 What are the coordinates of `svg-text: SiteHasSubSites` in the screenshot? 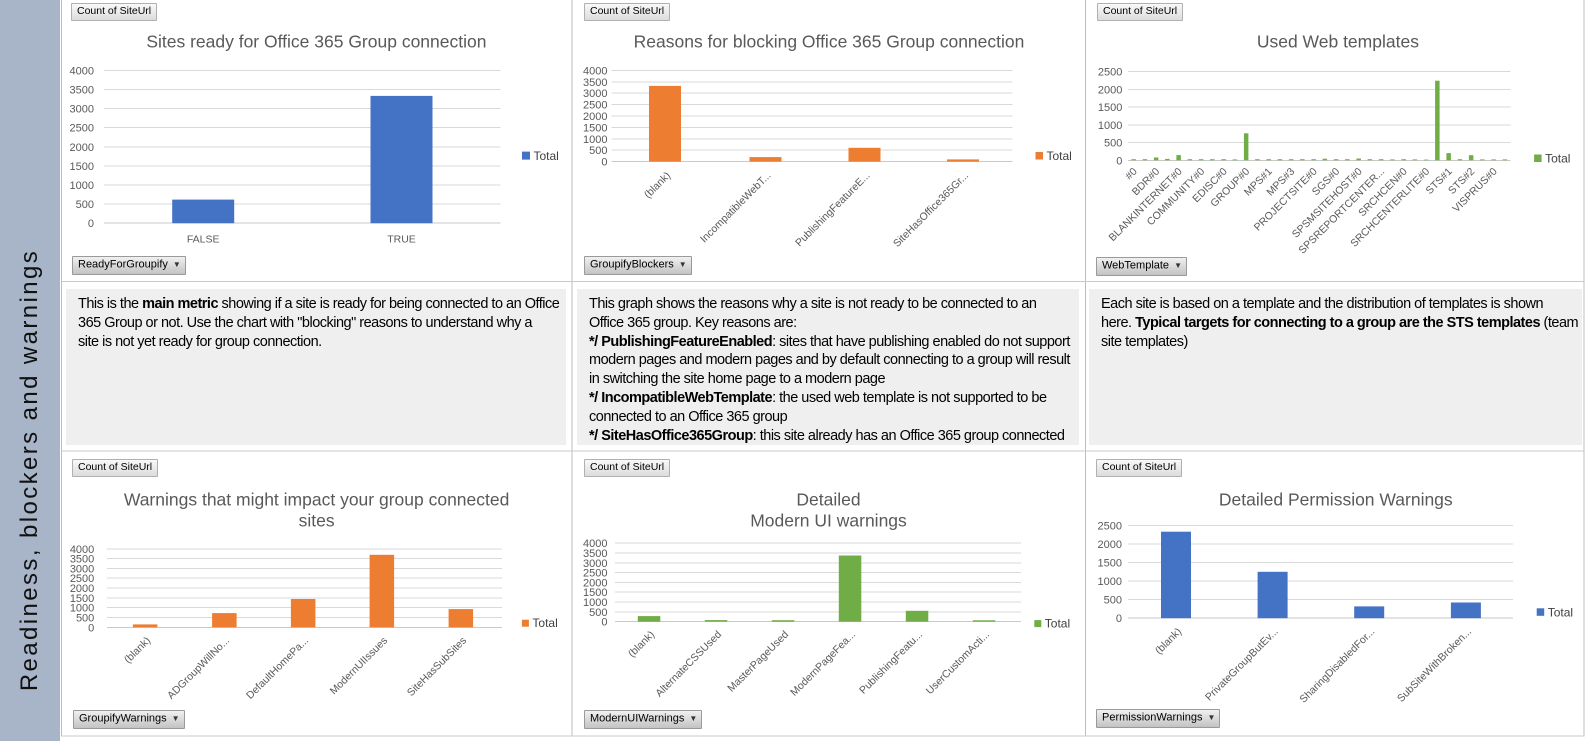 It's located at (437, 667).